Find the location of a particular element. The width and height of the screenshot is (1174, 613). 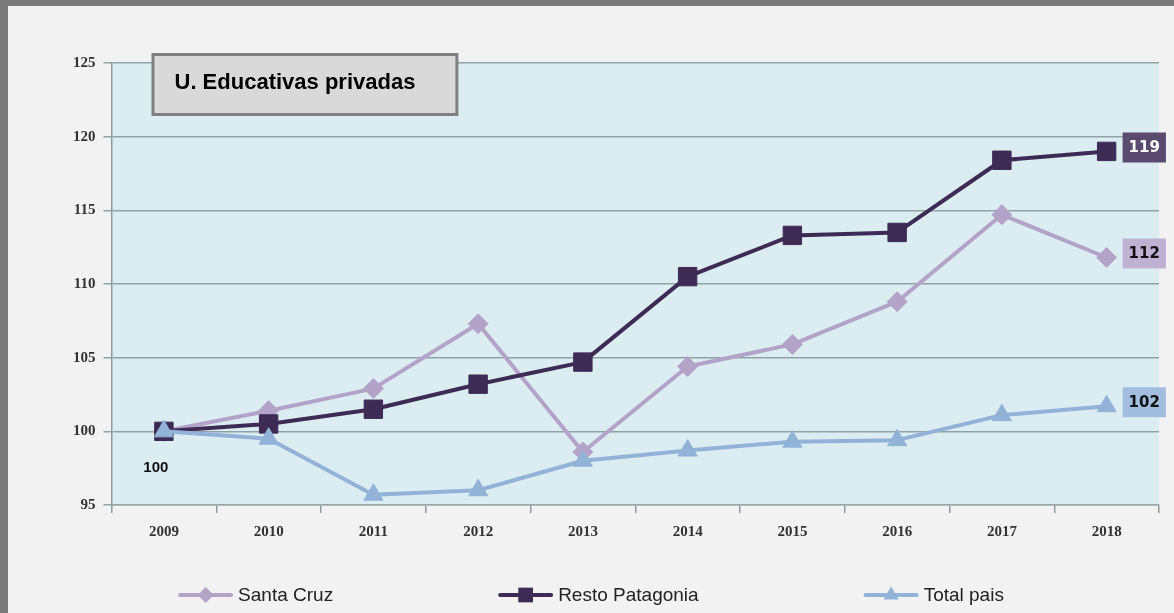

y-tick-label: 105 is located at coordinates (84, 356).